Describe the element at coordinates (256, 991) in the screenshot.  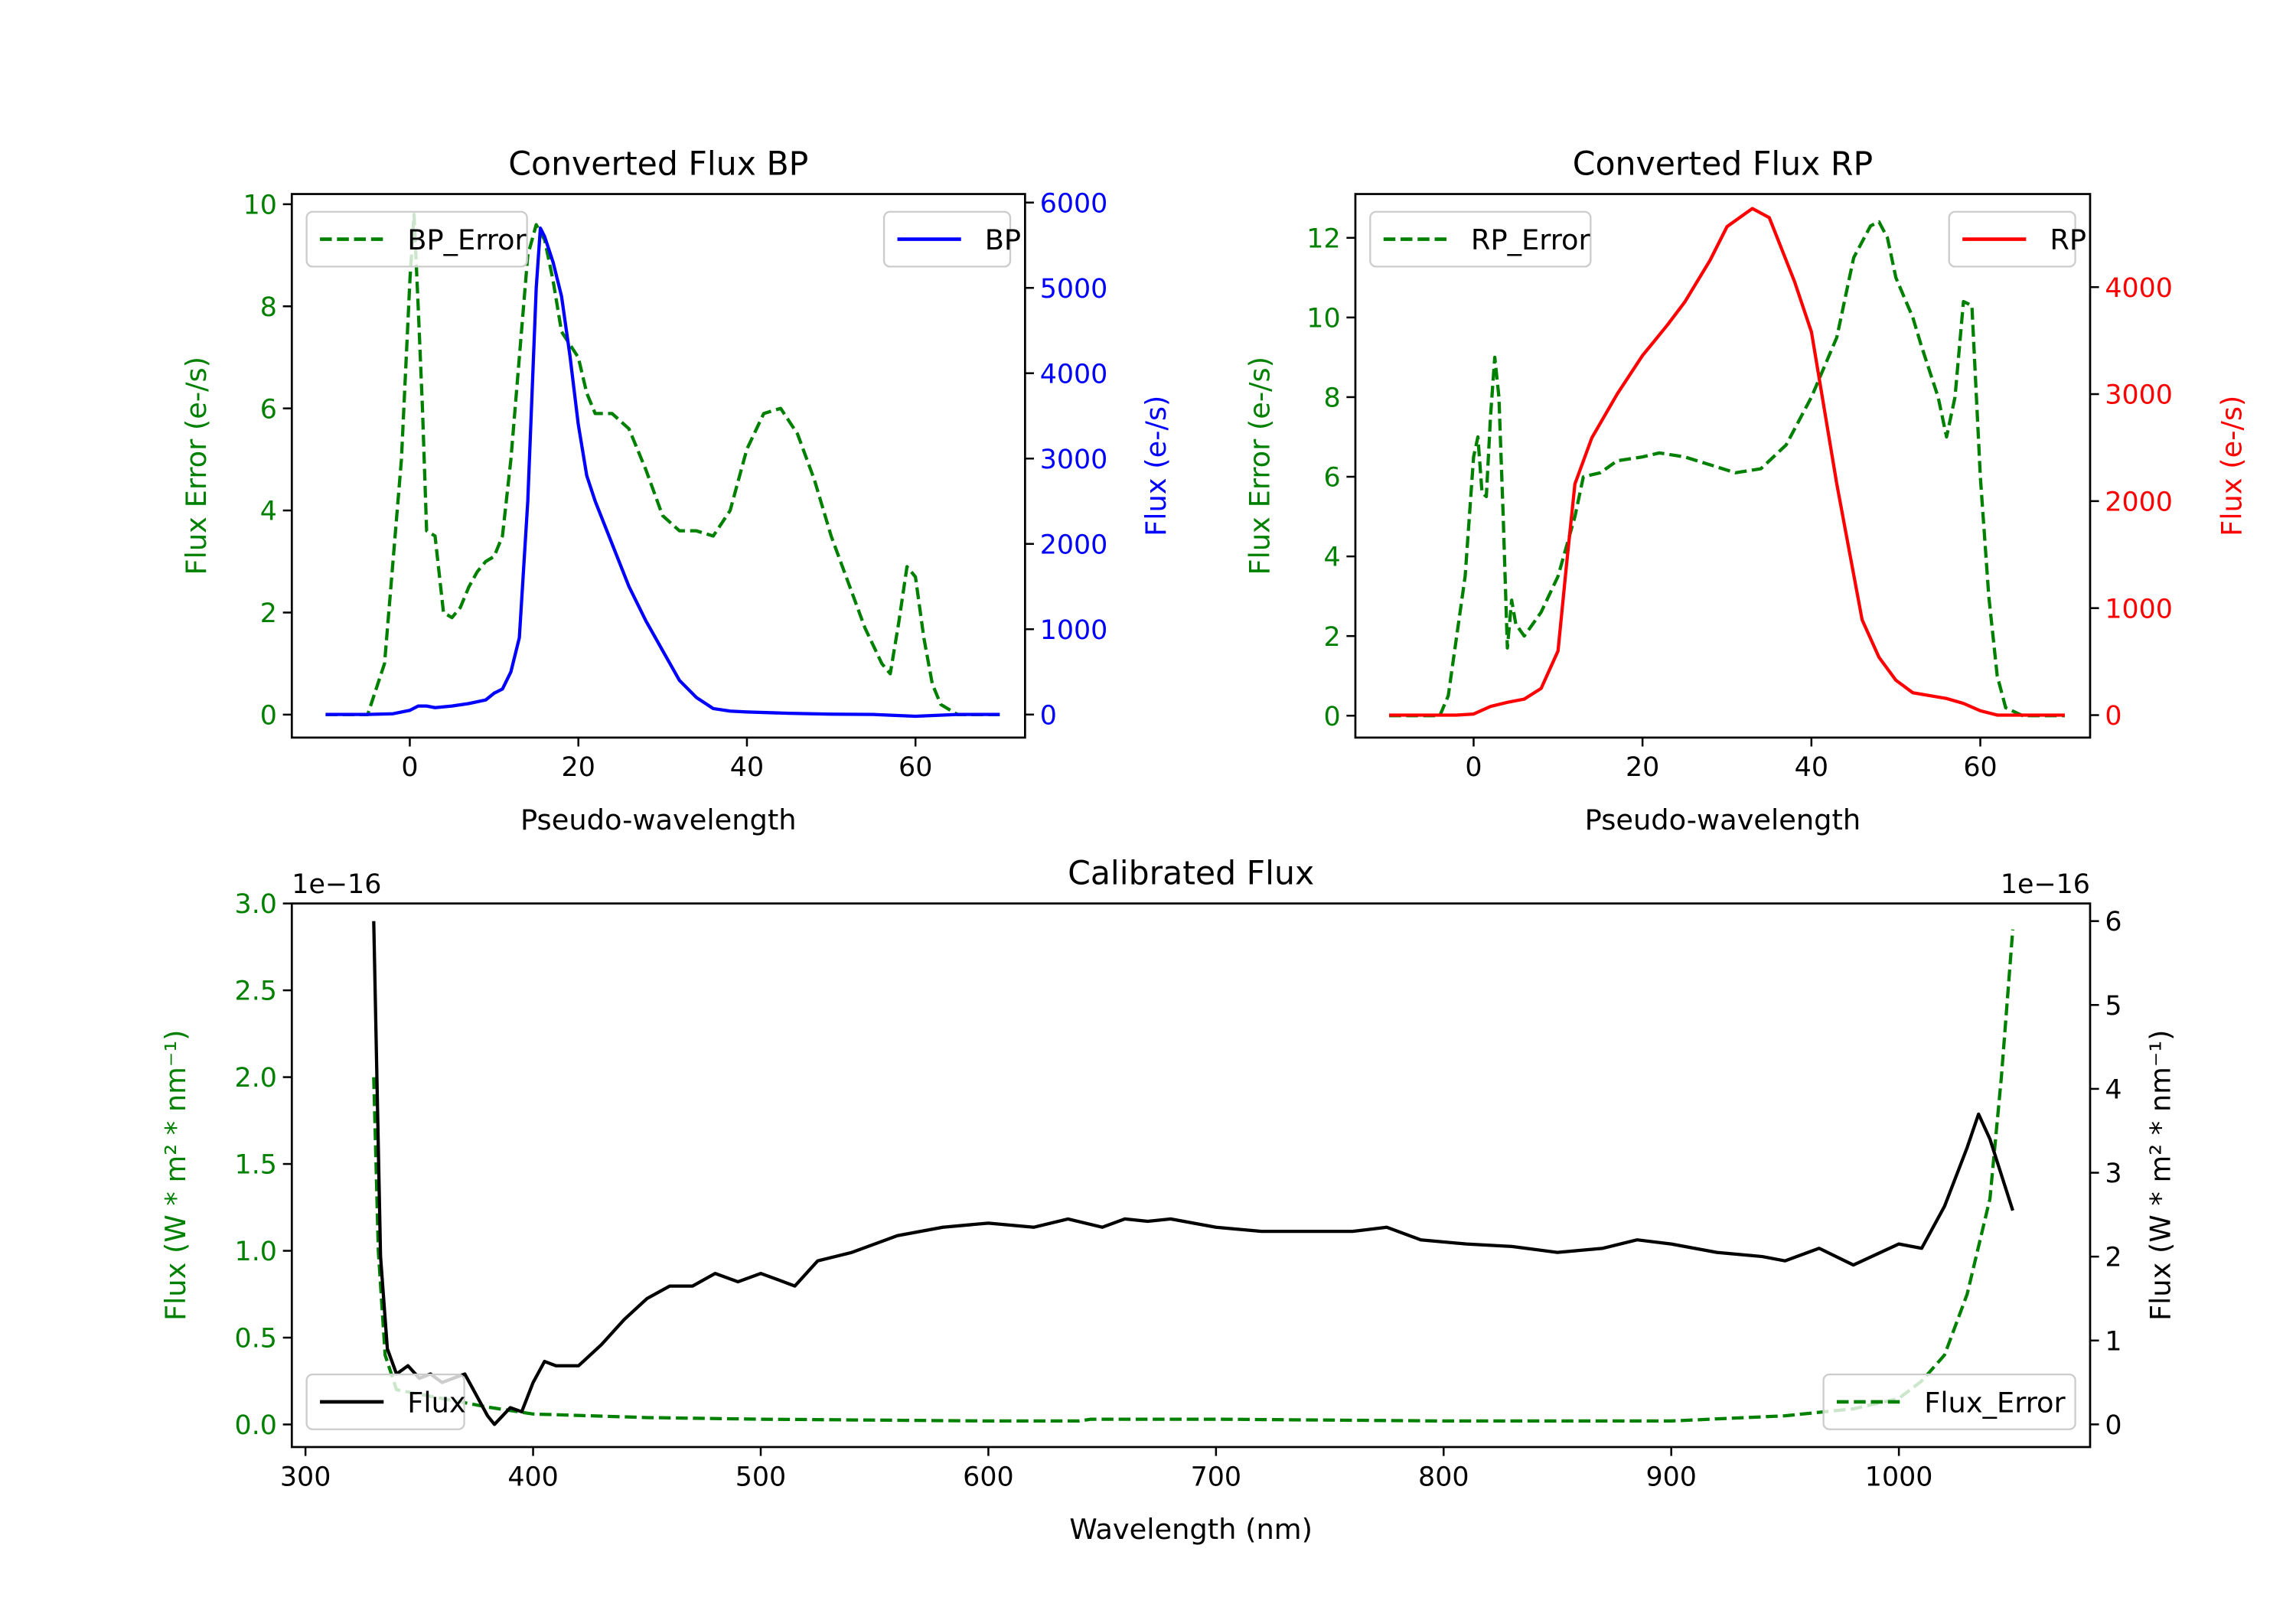
I see `y-left-tick-label: 2.5` at that location.